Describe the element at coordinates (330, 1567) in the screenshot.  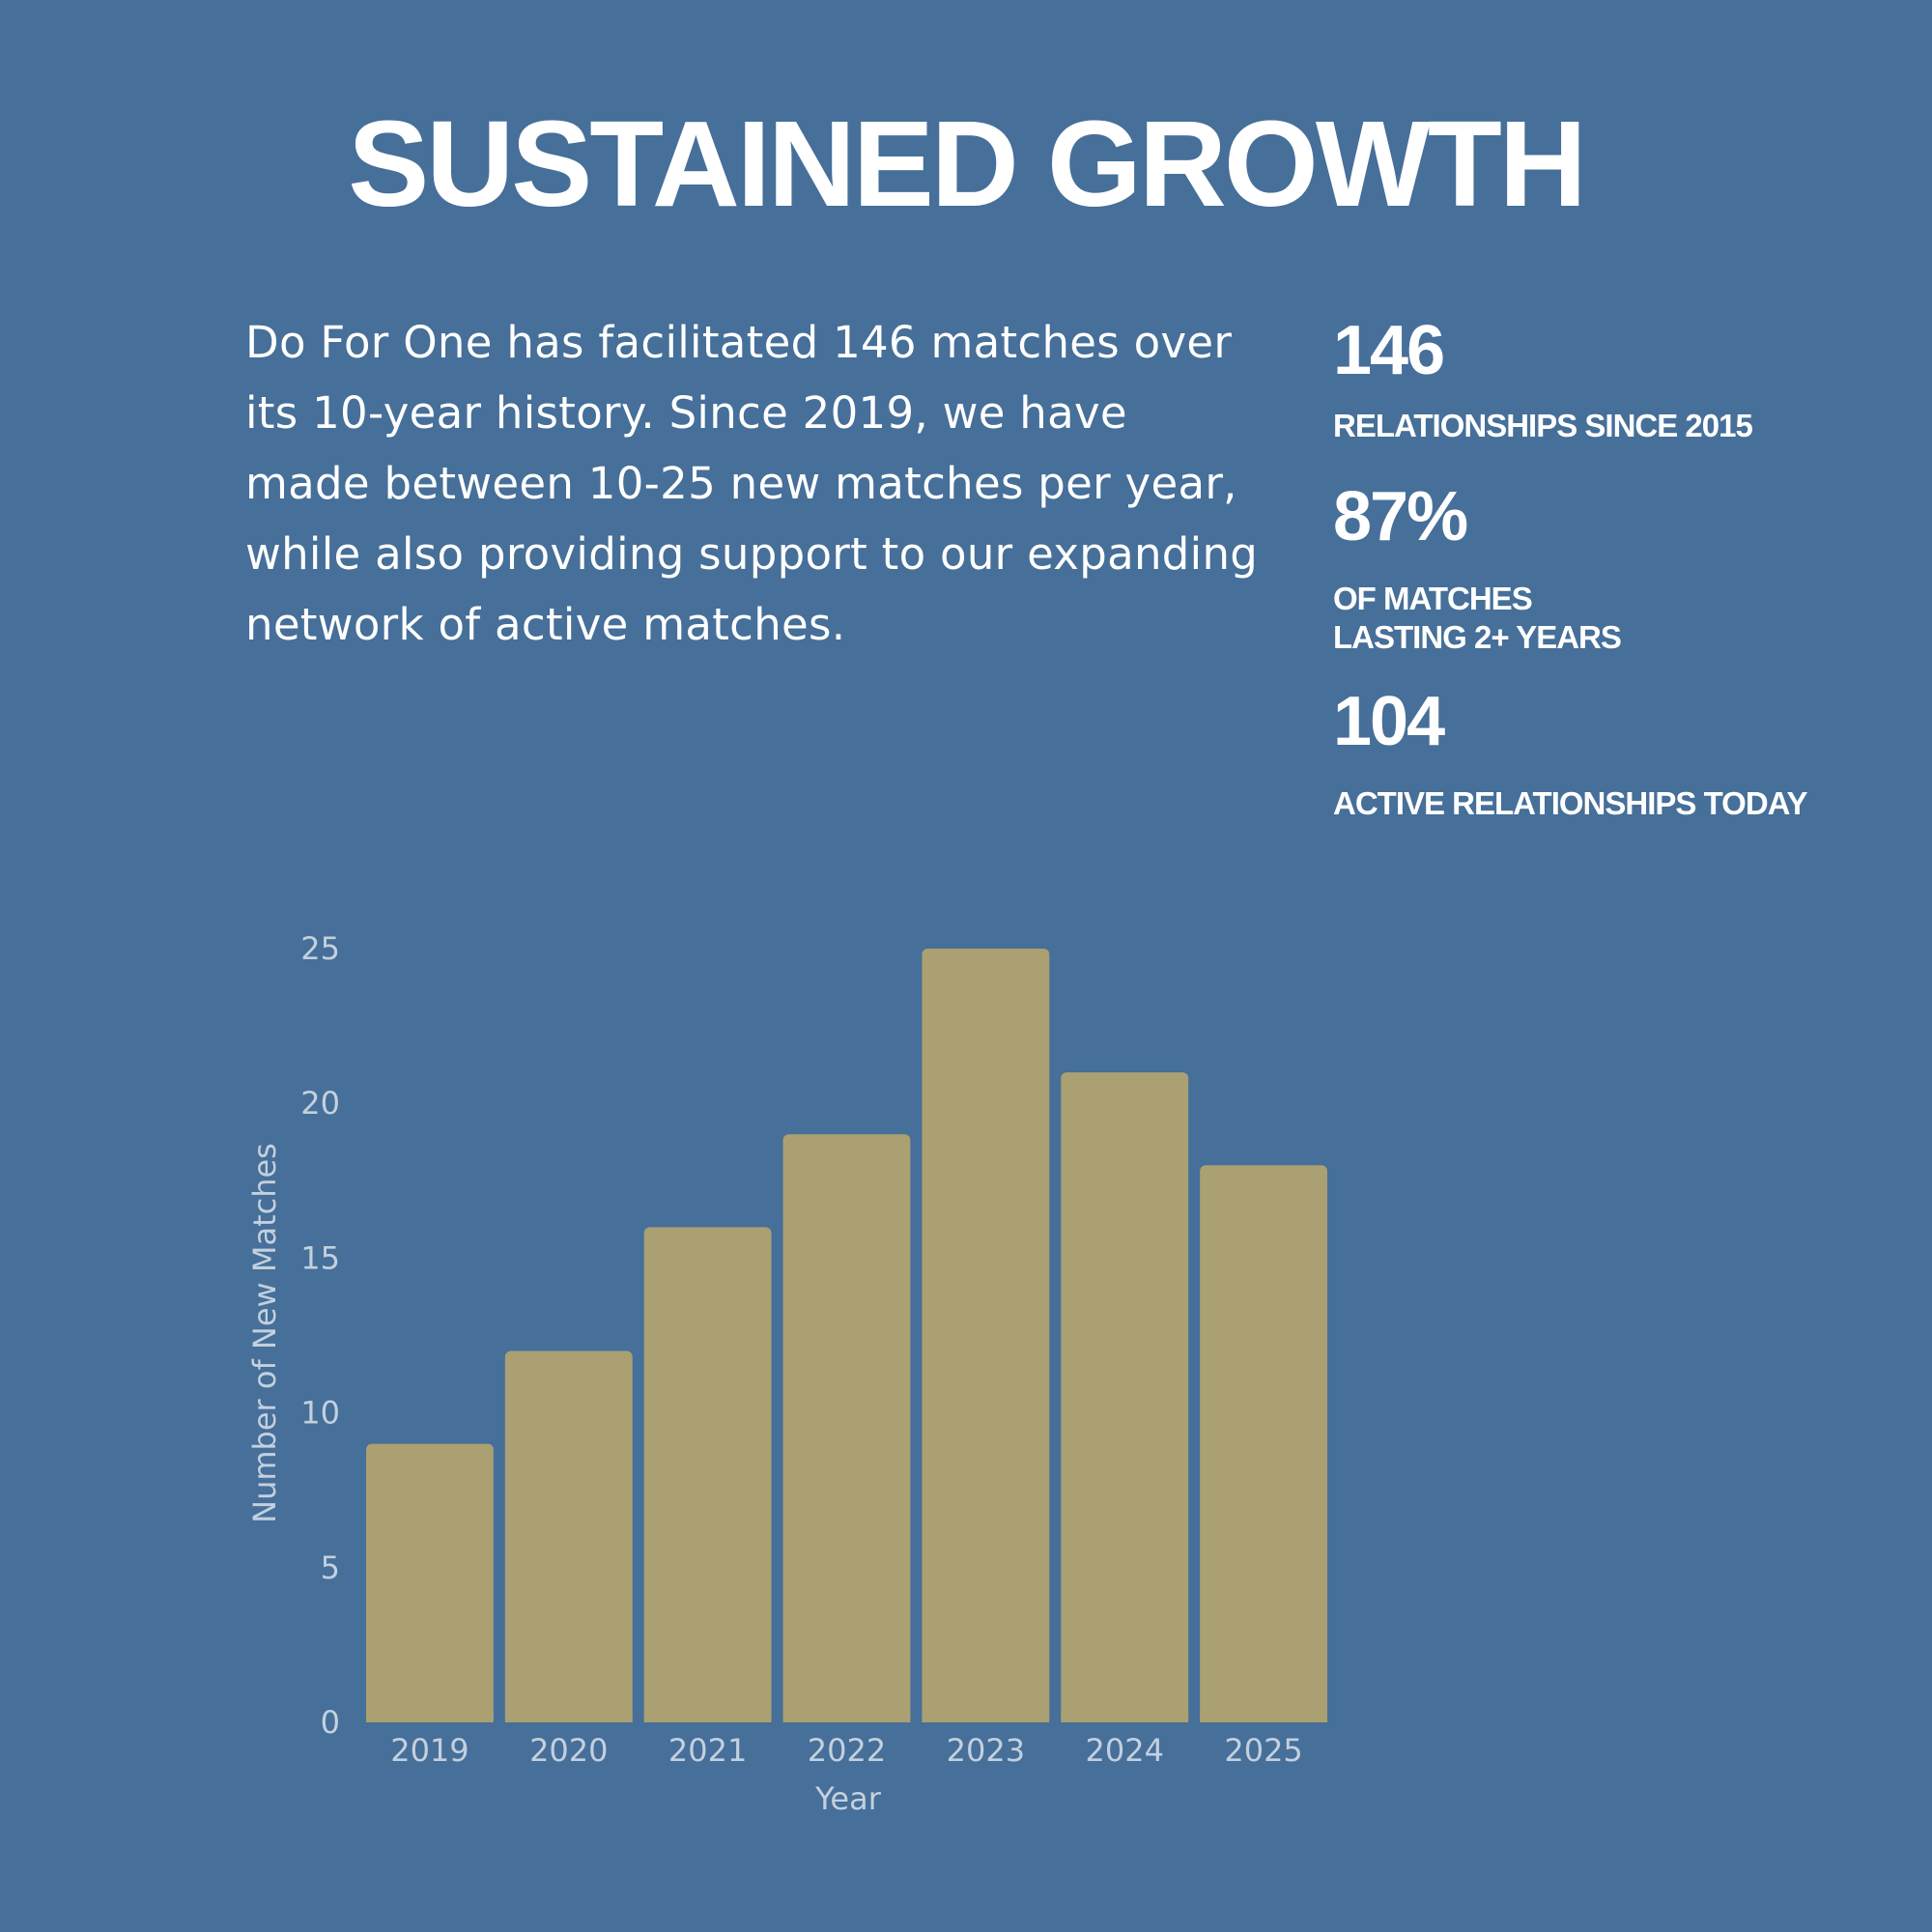
I see `y-tick-label: 5` at that location.